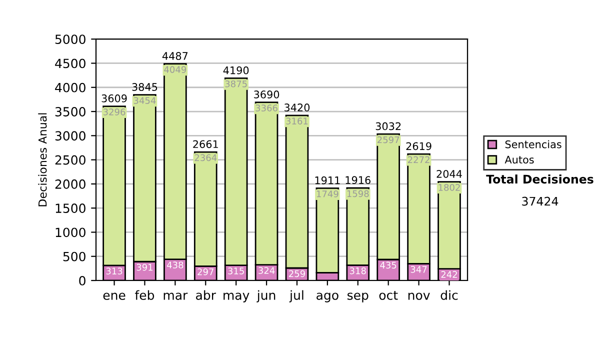  Describe the element at coordinates (449, 274) in the screenshot. I see `data-label: 242` at that location.